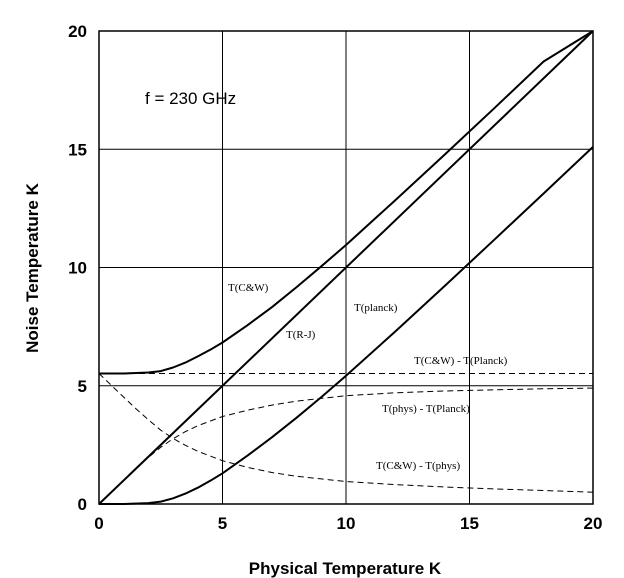 Image resolution: width=624 pixels, height=578 pixels. I want to click on y-tick-label: 5, so click(82, 386).